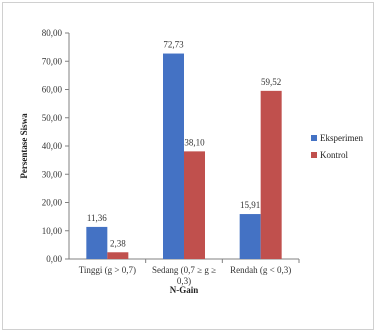 This screenshot has width=380, height=336. What do you see at coordinates (52, 118) in the screenshot?
I see `y-tick-label: 50,00` at bounding box center [52, 118].